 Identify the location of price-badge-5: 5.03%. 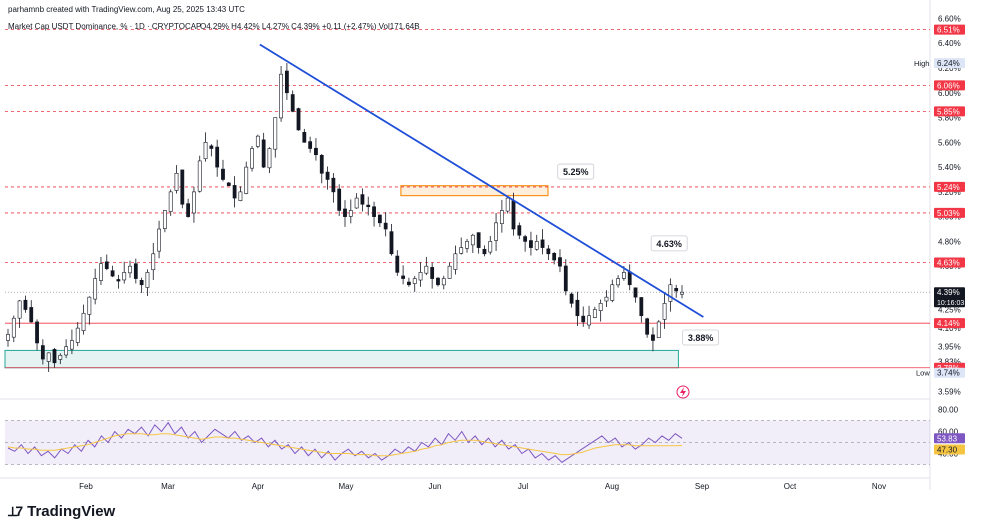
(949, 212).